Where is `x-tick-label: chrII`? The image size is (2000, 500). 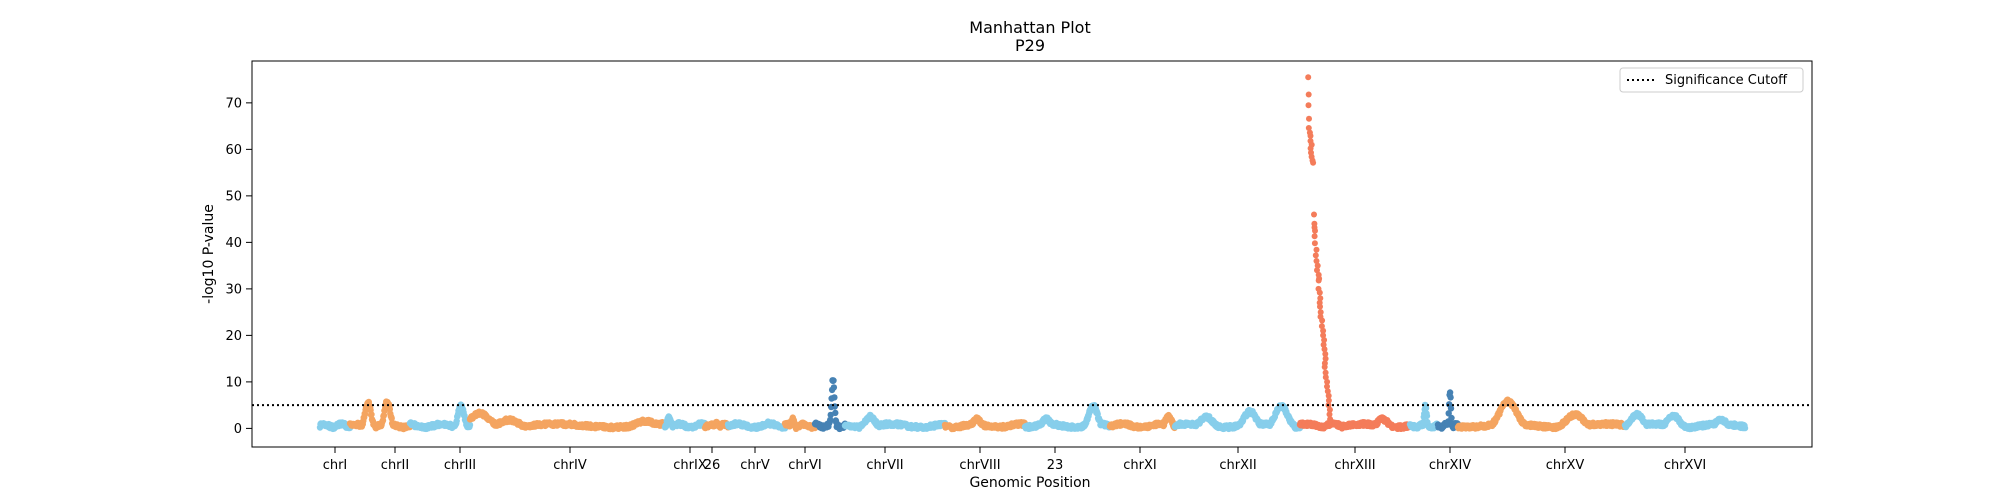 x-tick-label: chrII is located at coordinates (395, 465).